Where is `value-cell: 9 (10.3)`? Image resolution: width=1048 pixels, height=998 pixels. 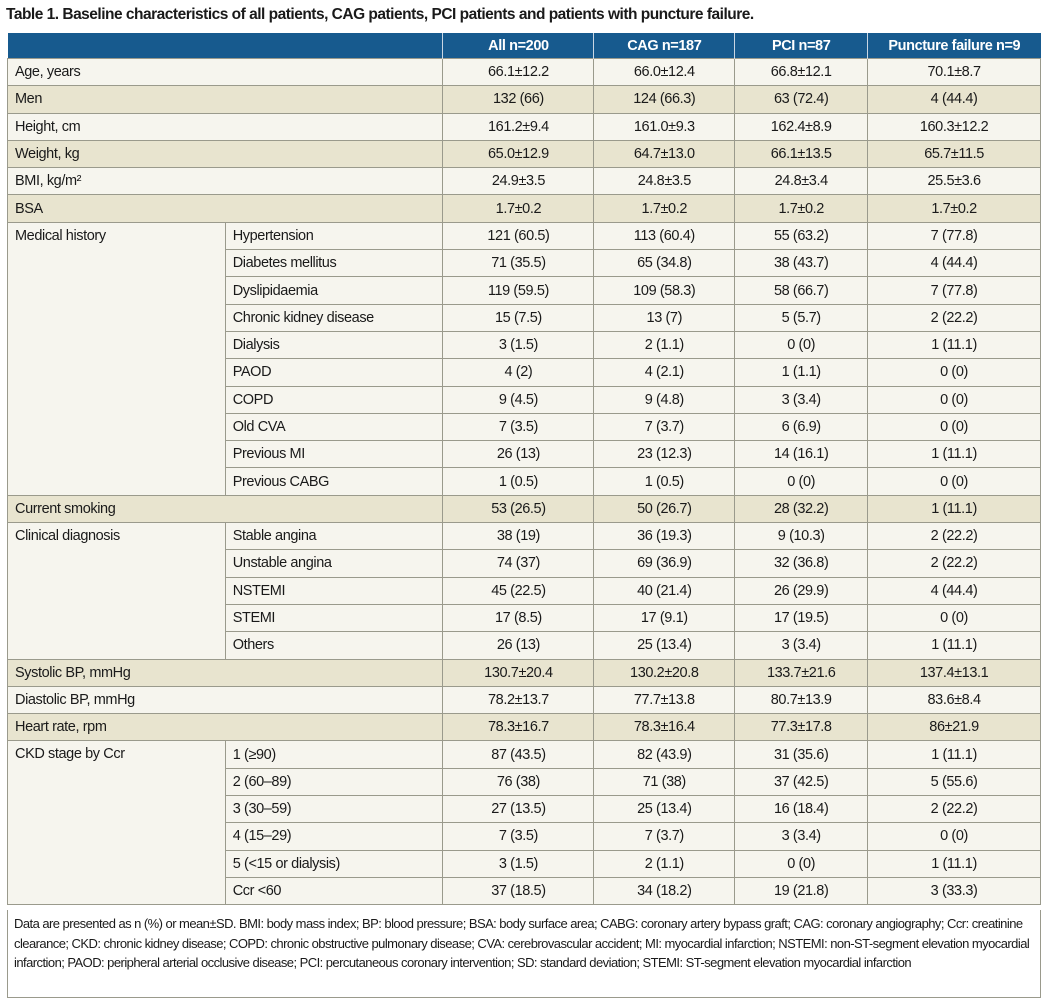
value-cell: 9 (10.3) is located at coordinates (801, 536).